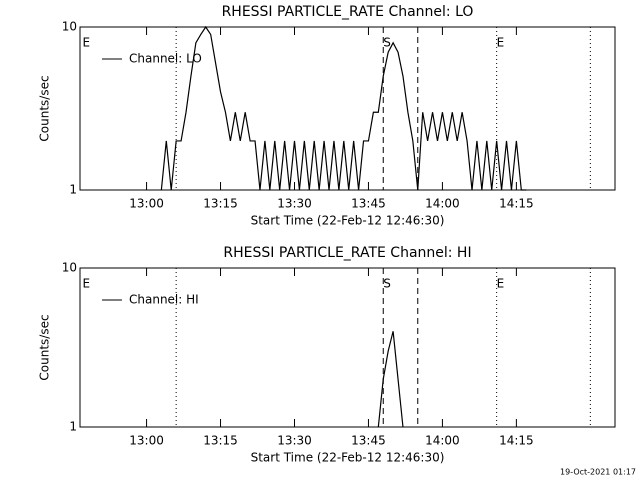 The height and width of the screenshot is (480, 640). Describe the element at coordinates (598, 472) in the screenshot. I see `footer: 19-Oct-2021 01:17` at that location.